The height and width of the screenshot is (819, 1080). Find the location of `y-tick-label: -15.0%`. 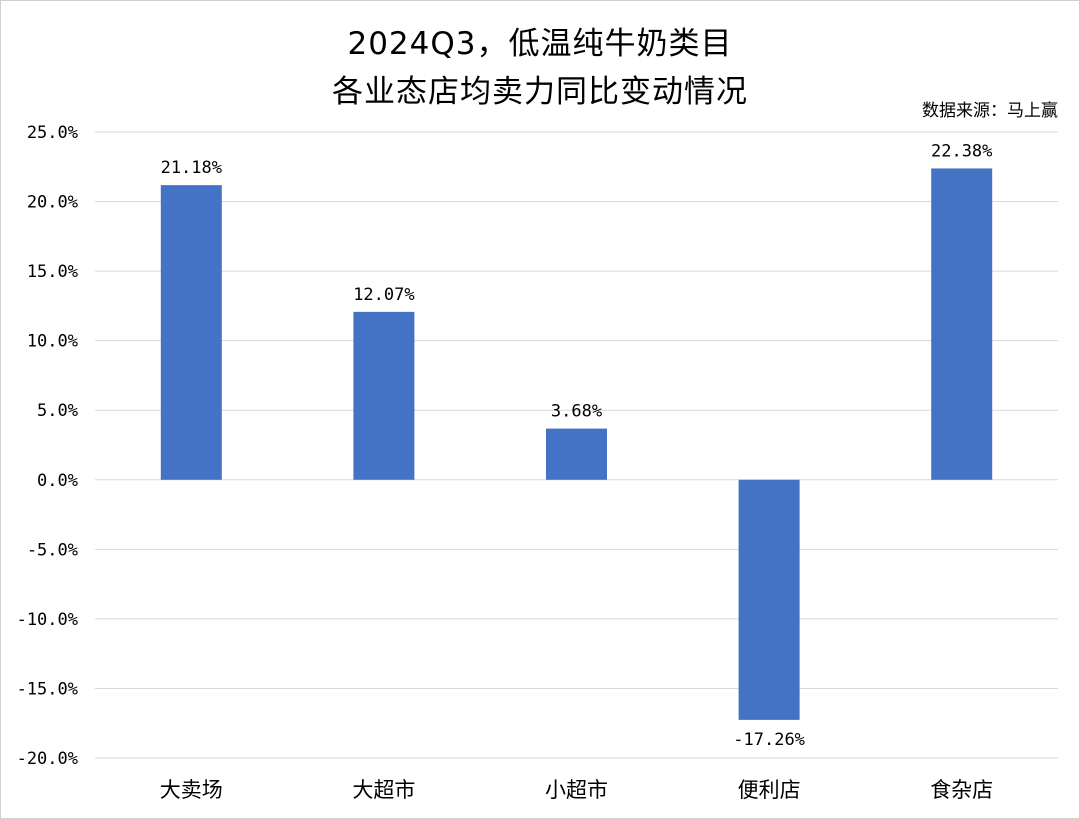

y-tick-label: -15.0% is located at coordinates (47, 689).